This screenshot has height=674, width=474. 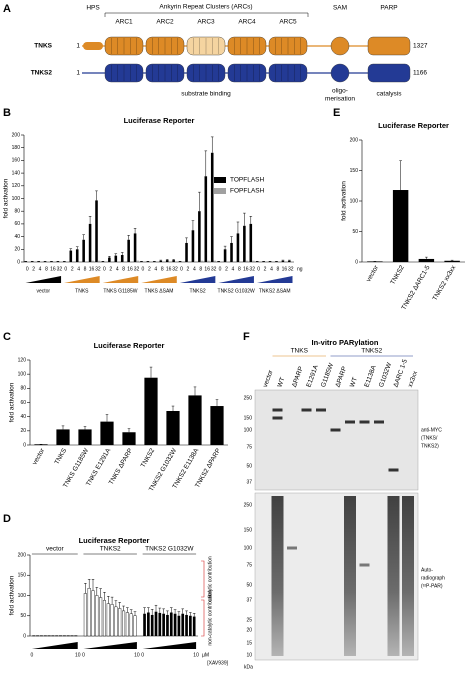 What do you see at coordinates (248, 430) in the screenshot?
I see `marker-label: 100` at bounding box center [248, 430].